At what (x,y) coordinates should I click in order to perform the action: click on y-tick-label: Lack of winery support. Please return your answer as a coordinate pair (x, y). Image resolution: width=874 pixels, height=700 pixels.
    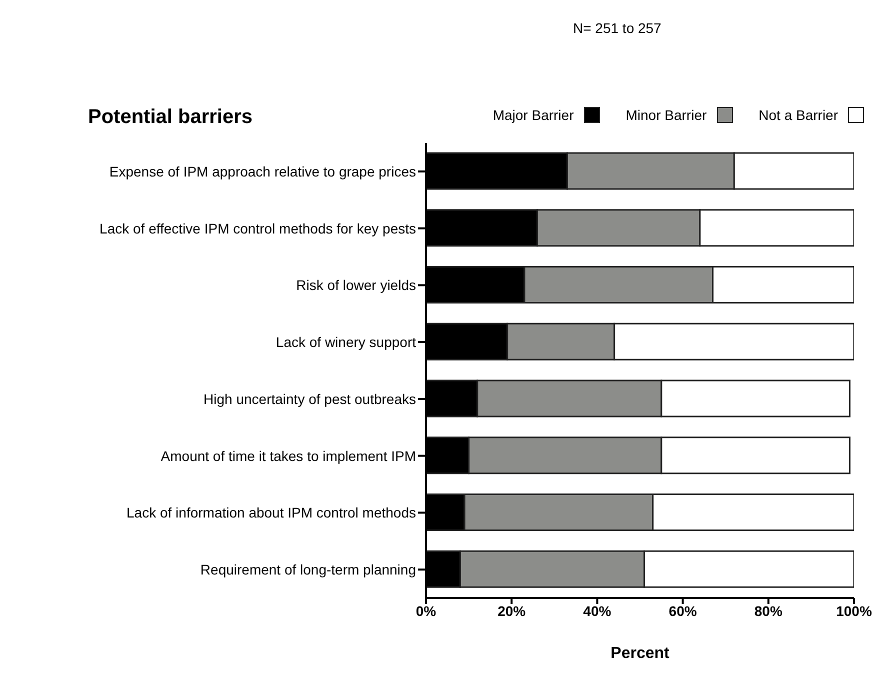
    Looking at the image, I should click on (346, 342).